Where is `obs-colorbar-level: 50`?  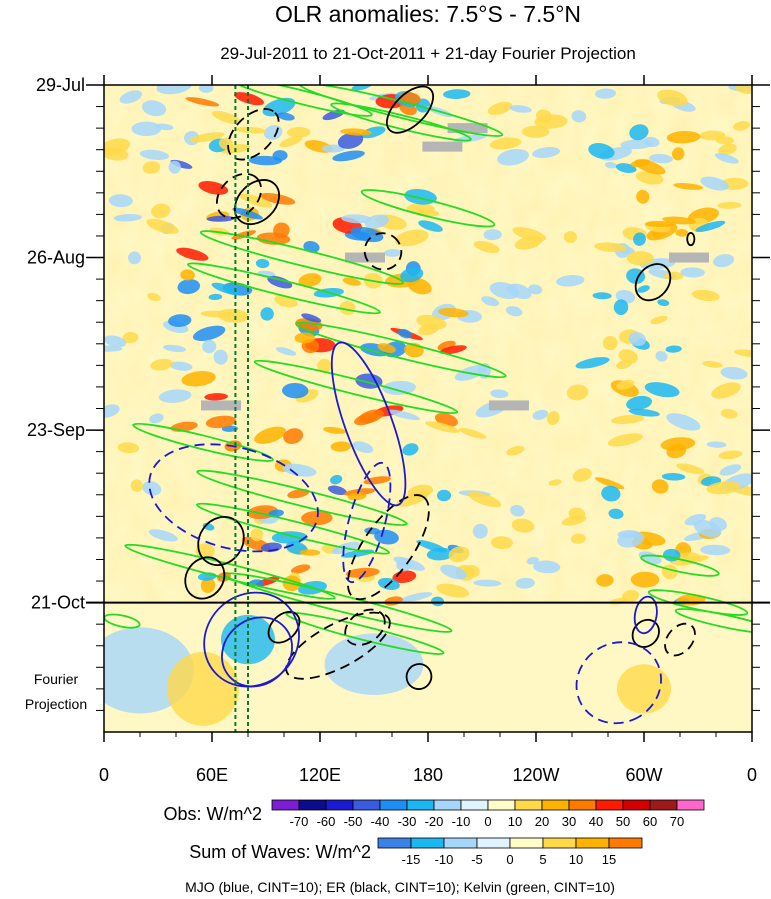 obs-colorbar-level: 50 is located at coordinates (623, 821).